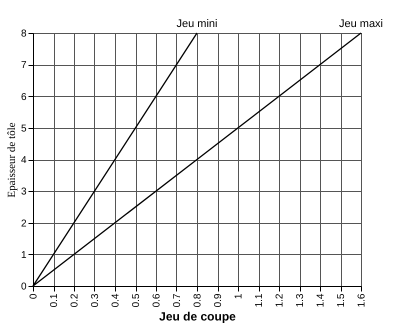 Image resolution: width=406 pixels, height=327 pixels. Describe the element at coordinates (95, 300) in the screenshot. I see `x-tick-label: 0.3` at that location.